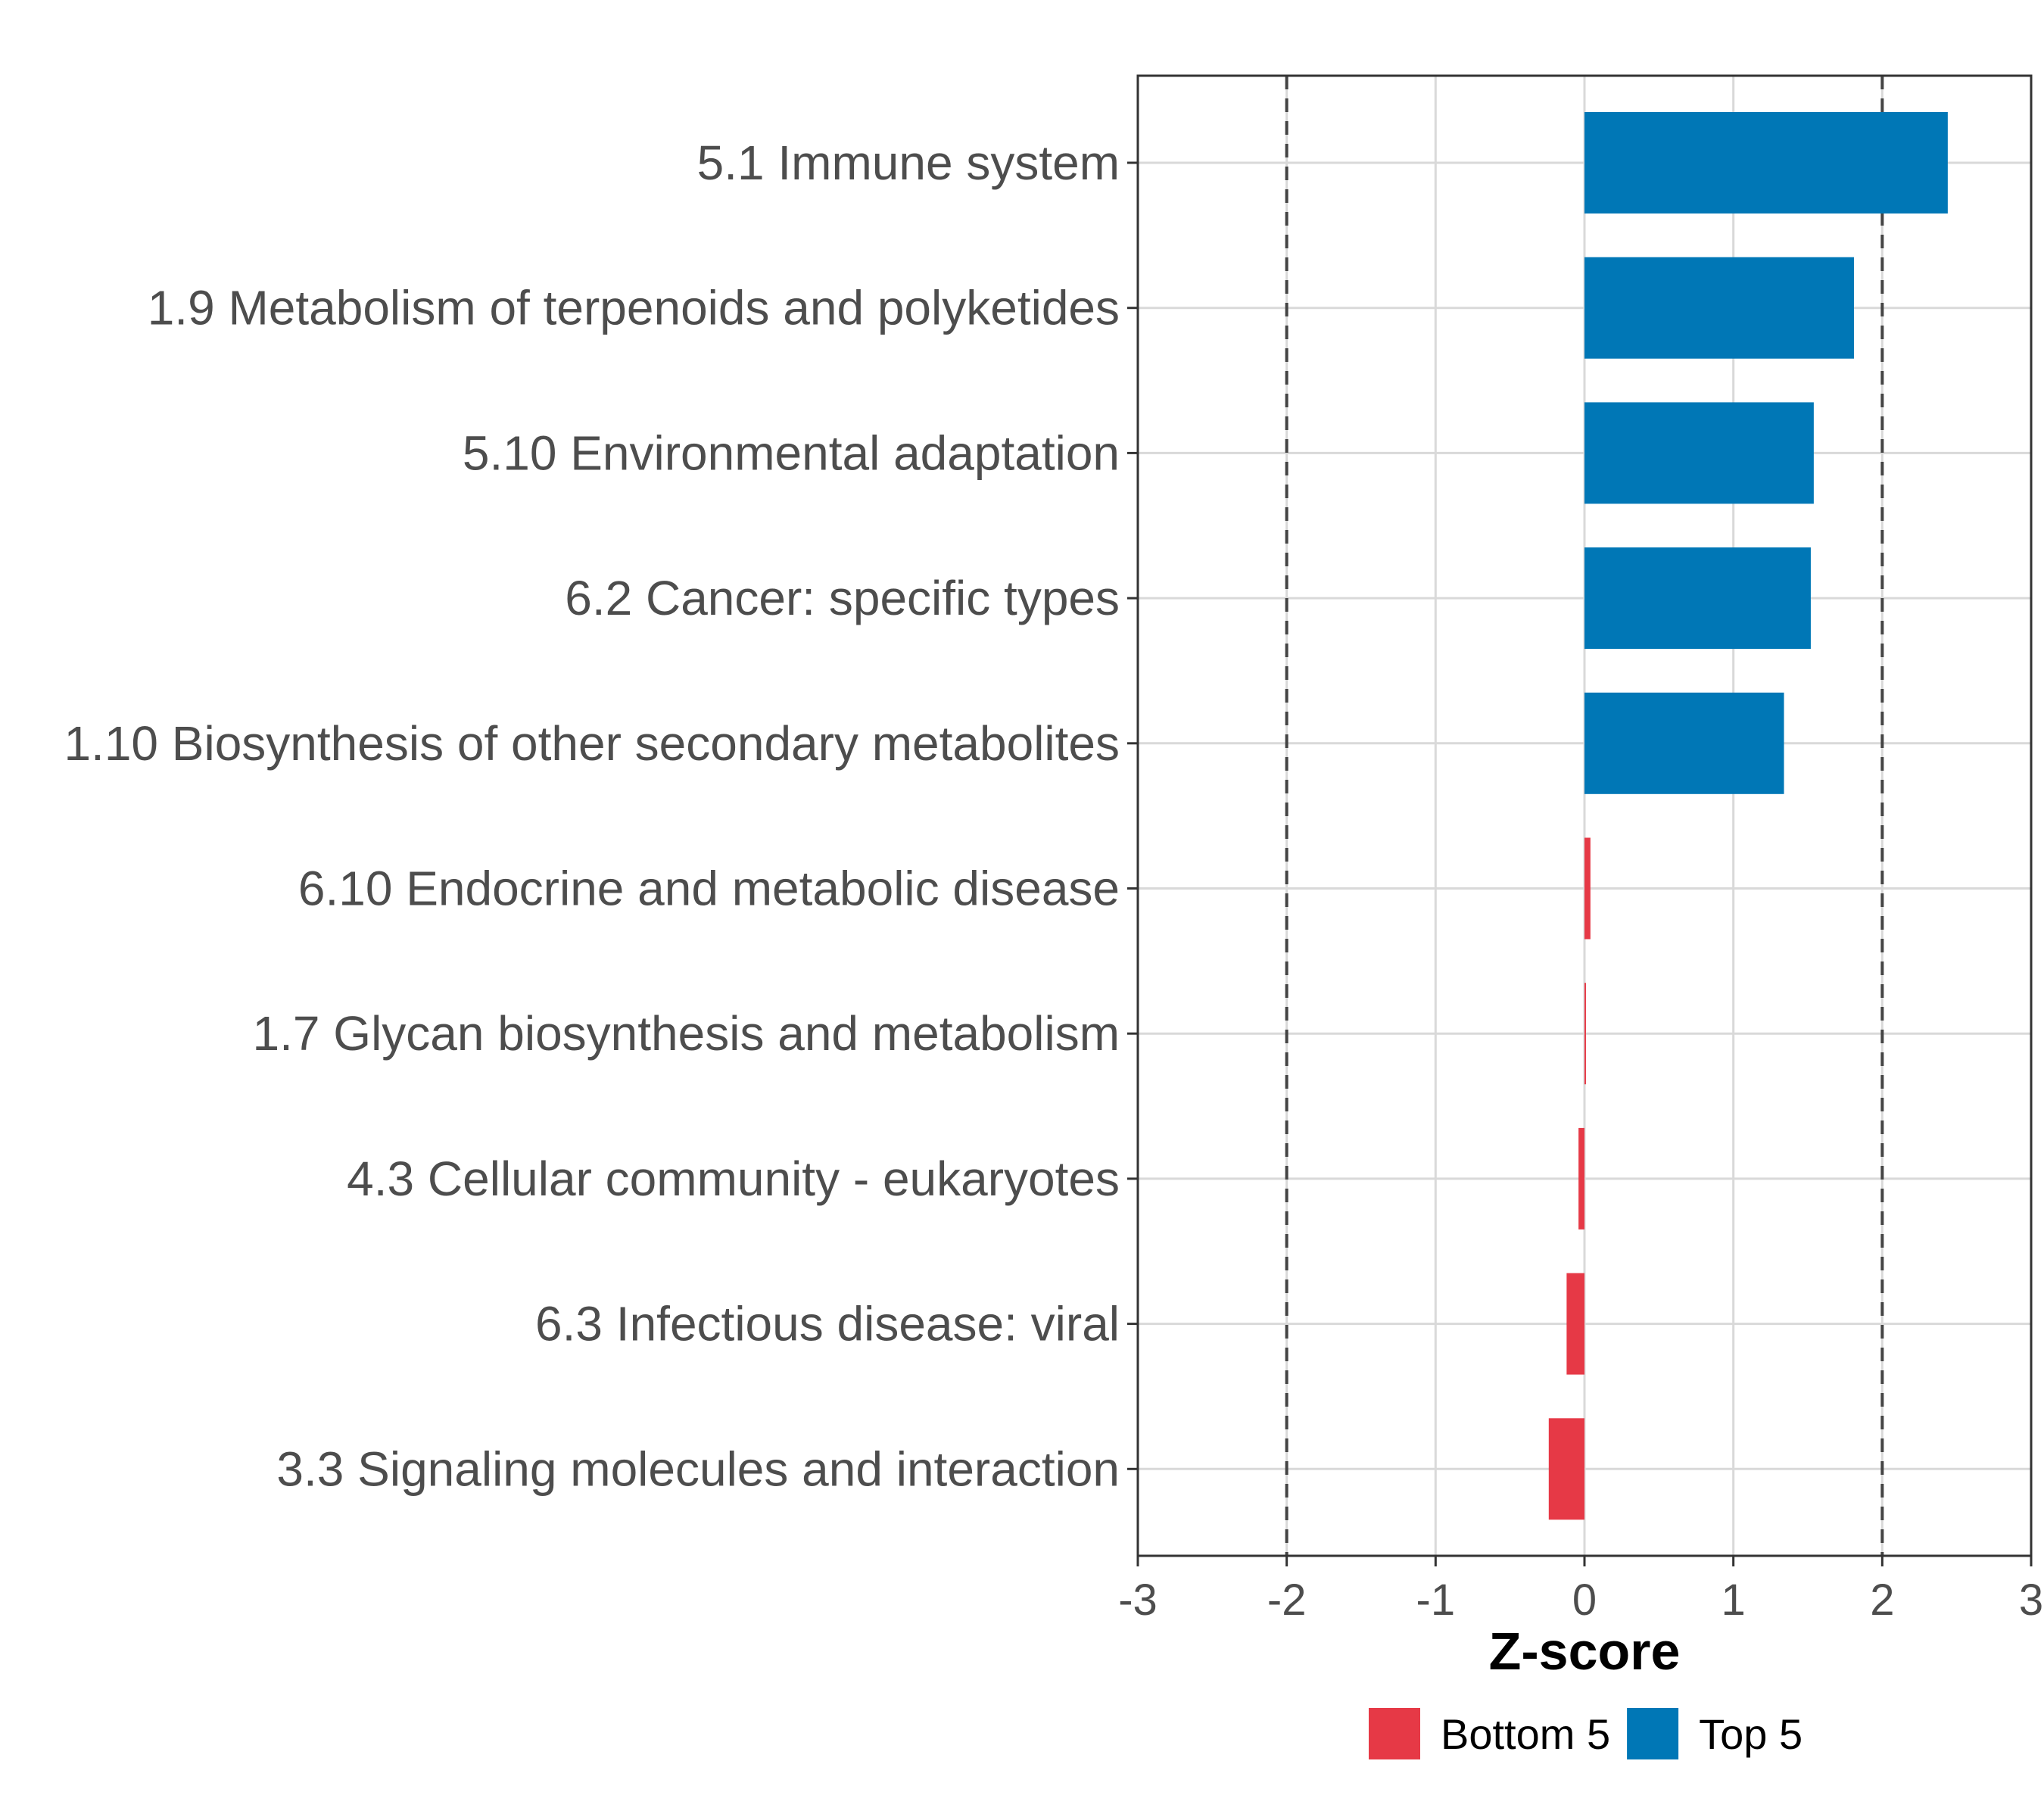  I want to click on category-label: 5.10 Environmental adaptation, so click(791, 452).